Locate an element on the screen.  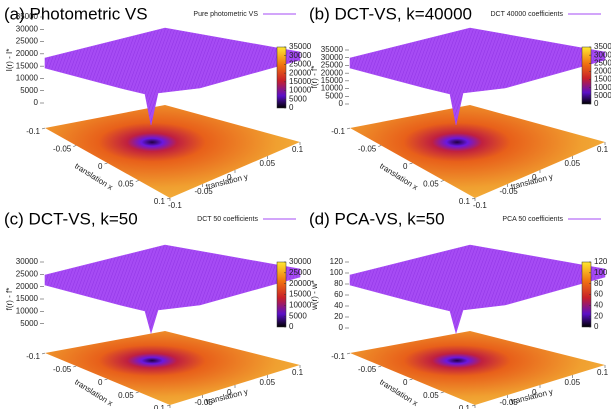
colorbar-tick-label: 80 is located at coordinates (598, 283).